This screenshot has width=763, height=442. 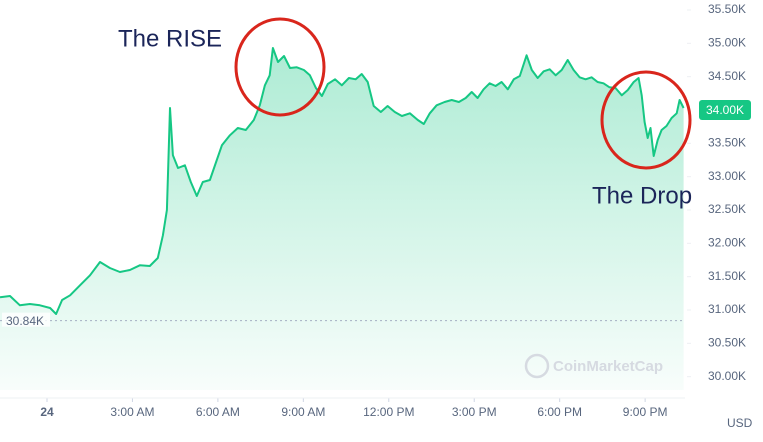 I want to click on y-tick-label: 31.50K, so click(x=727, y=276).